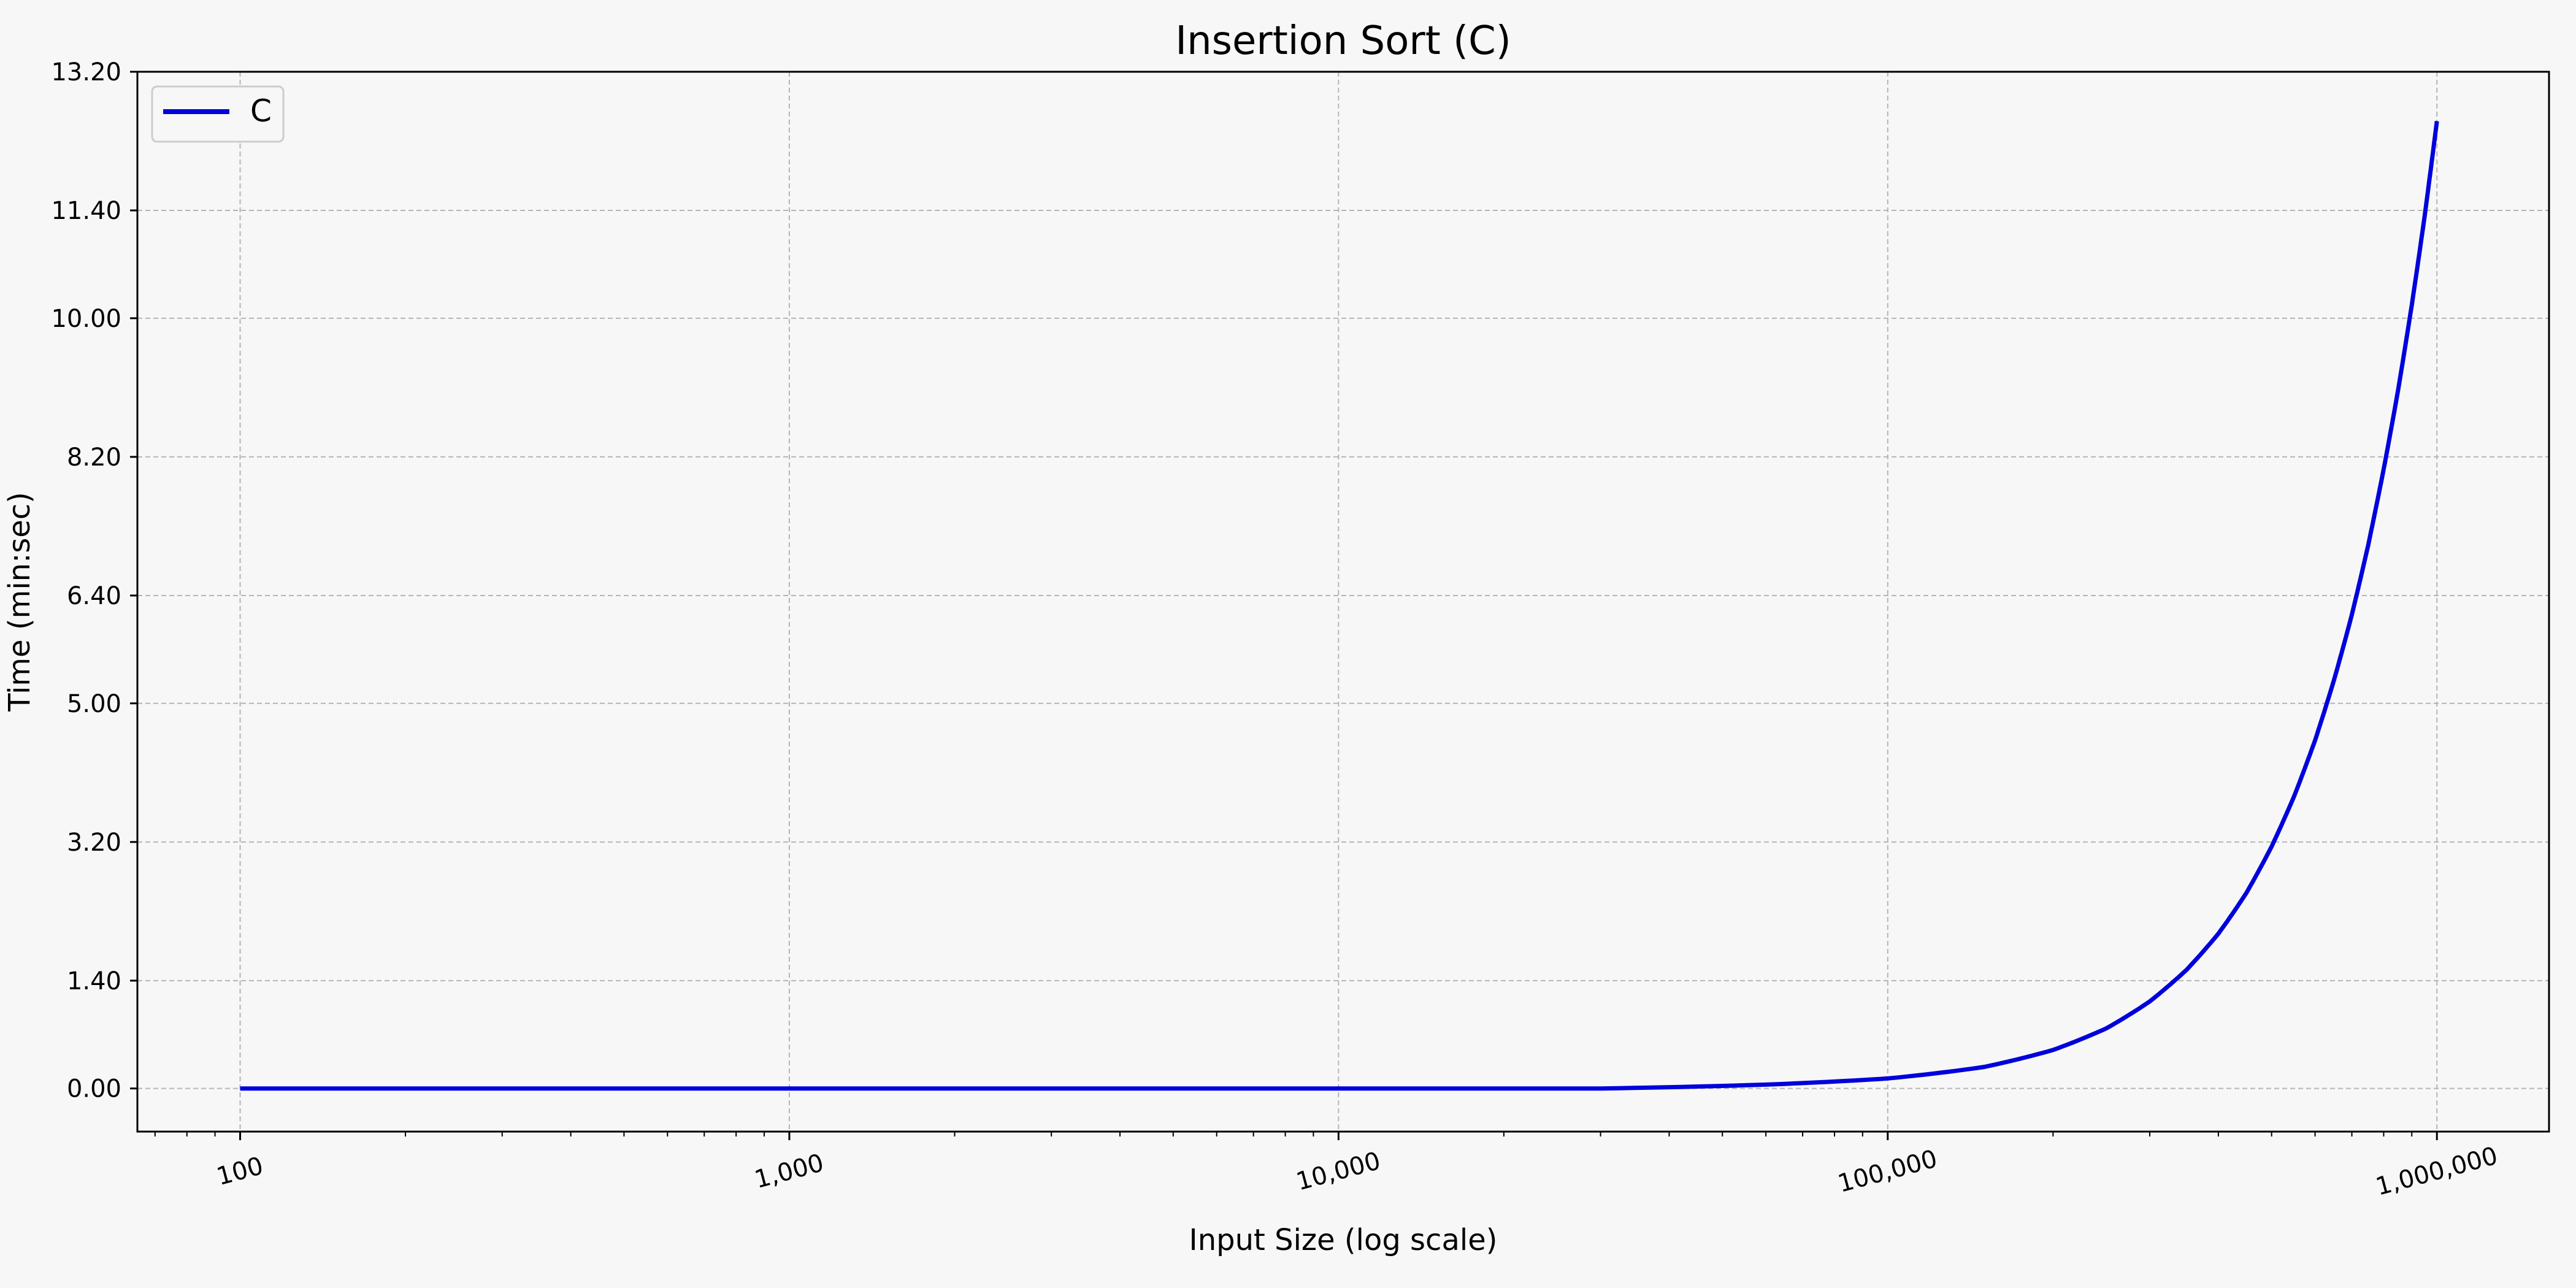 This screenshot has height=1288, width=2576. Describe the element at coordinates (261, 111) in the screenshot. I see `legend-label-c: C` at that location.